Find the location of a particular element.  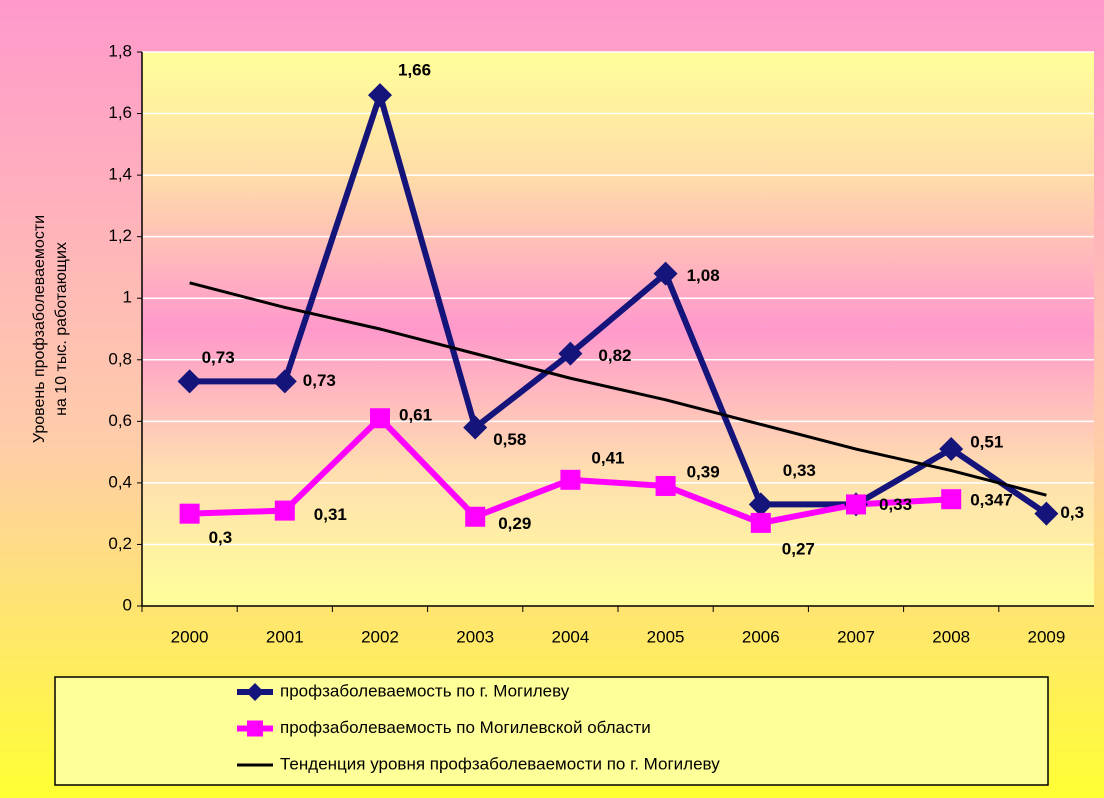

y-tick-label: 1,2 is located at coordinates (120, 235).